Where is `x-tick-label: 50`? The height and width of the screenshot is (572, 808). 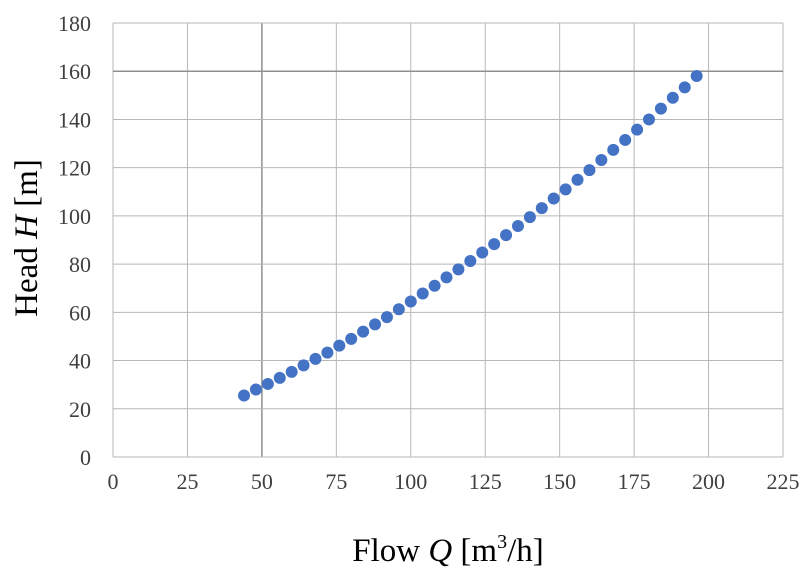
x-tick-label: 50 is located at coordinates (262, 481).